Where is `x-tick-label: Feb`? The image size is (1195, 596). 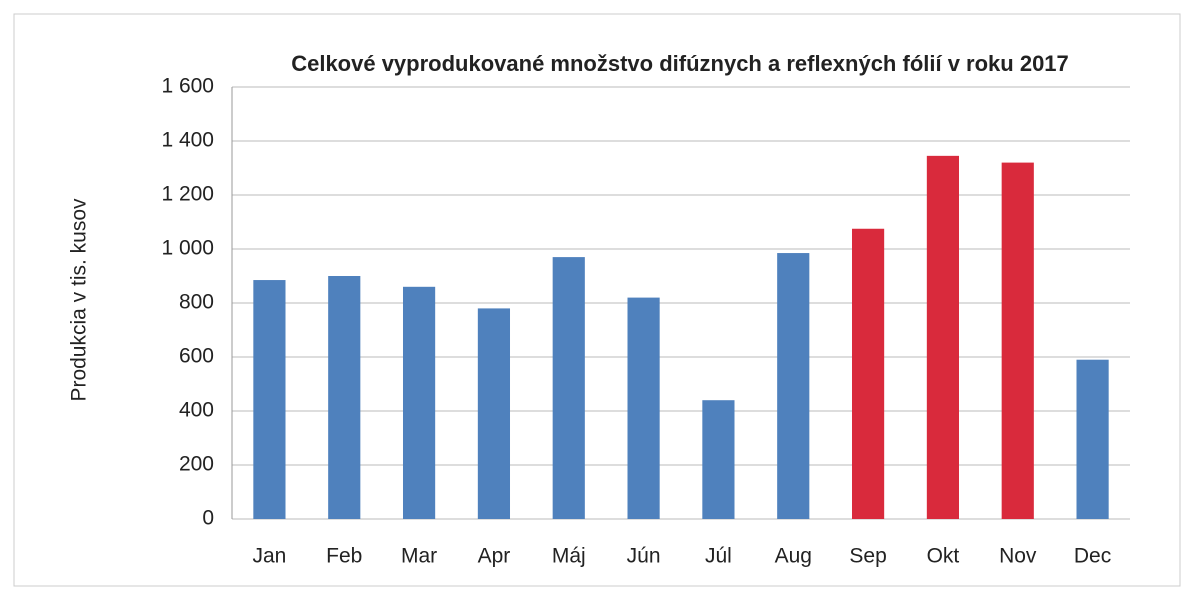
x-tick-label: Feb is located at coordinates (344, 556).